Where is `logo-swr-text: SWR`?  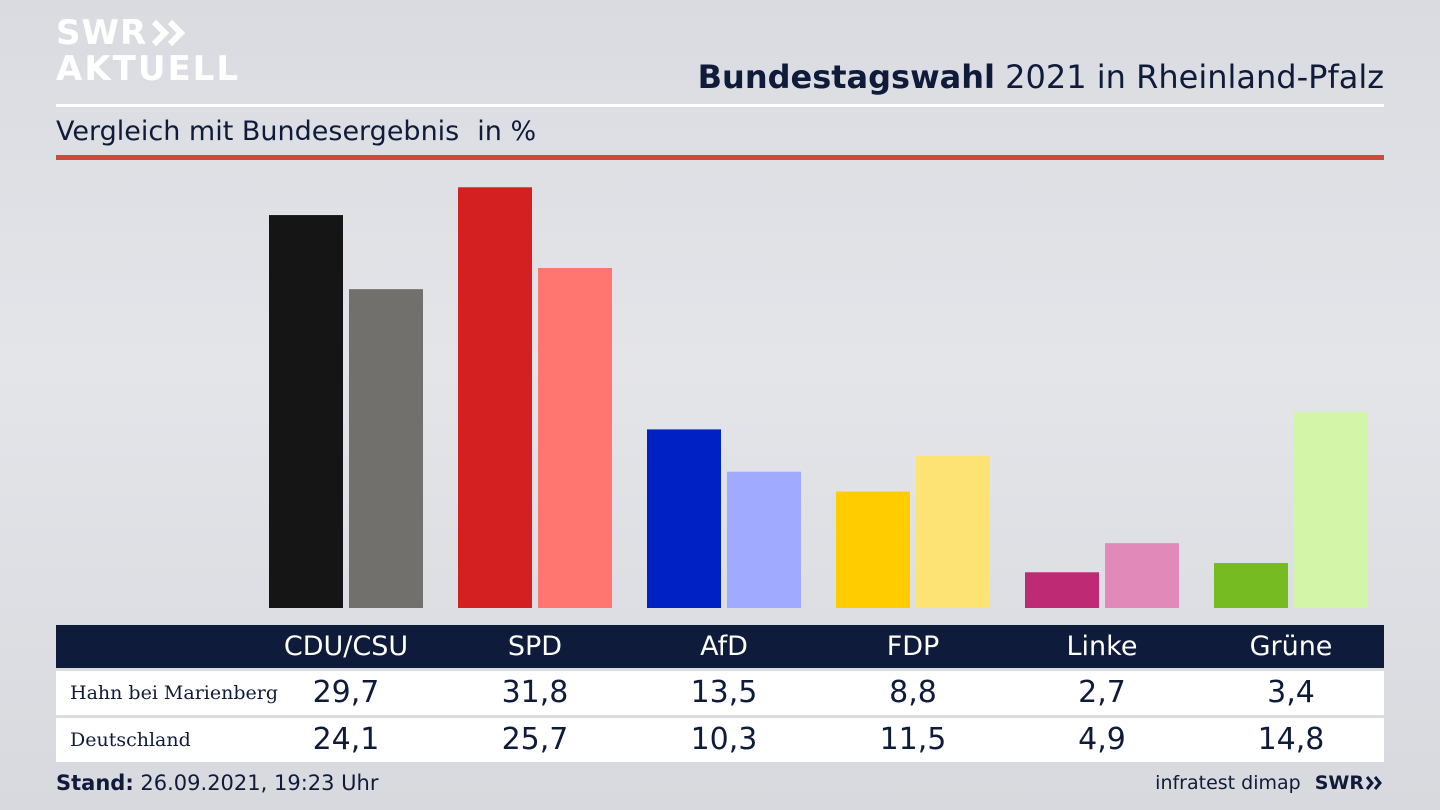
logo-swr-text: SWR is located at coordinates (102, 33).